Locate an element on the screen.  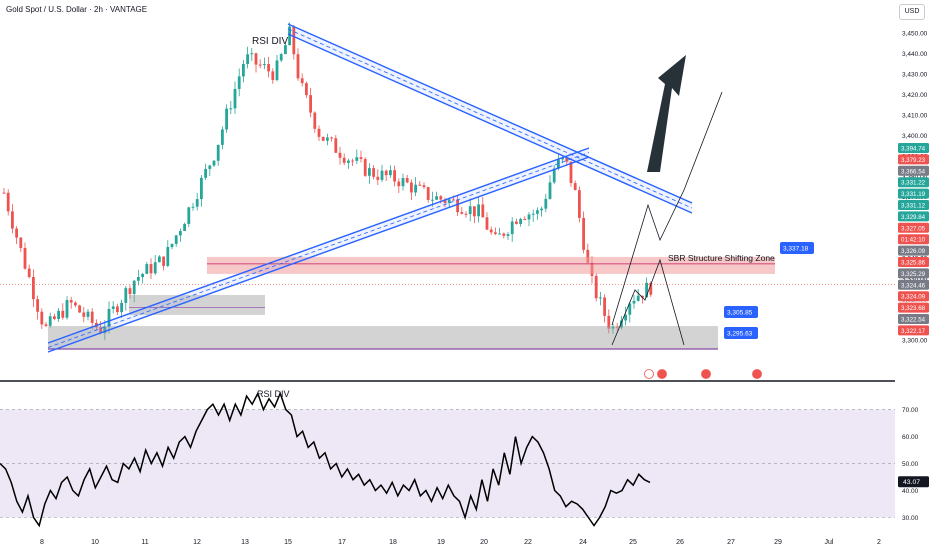
event-flag-icon is located at coordinates (757, 374).